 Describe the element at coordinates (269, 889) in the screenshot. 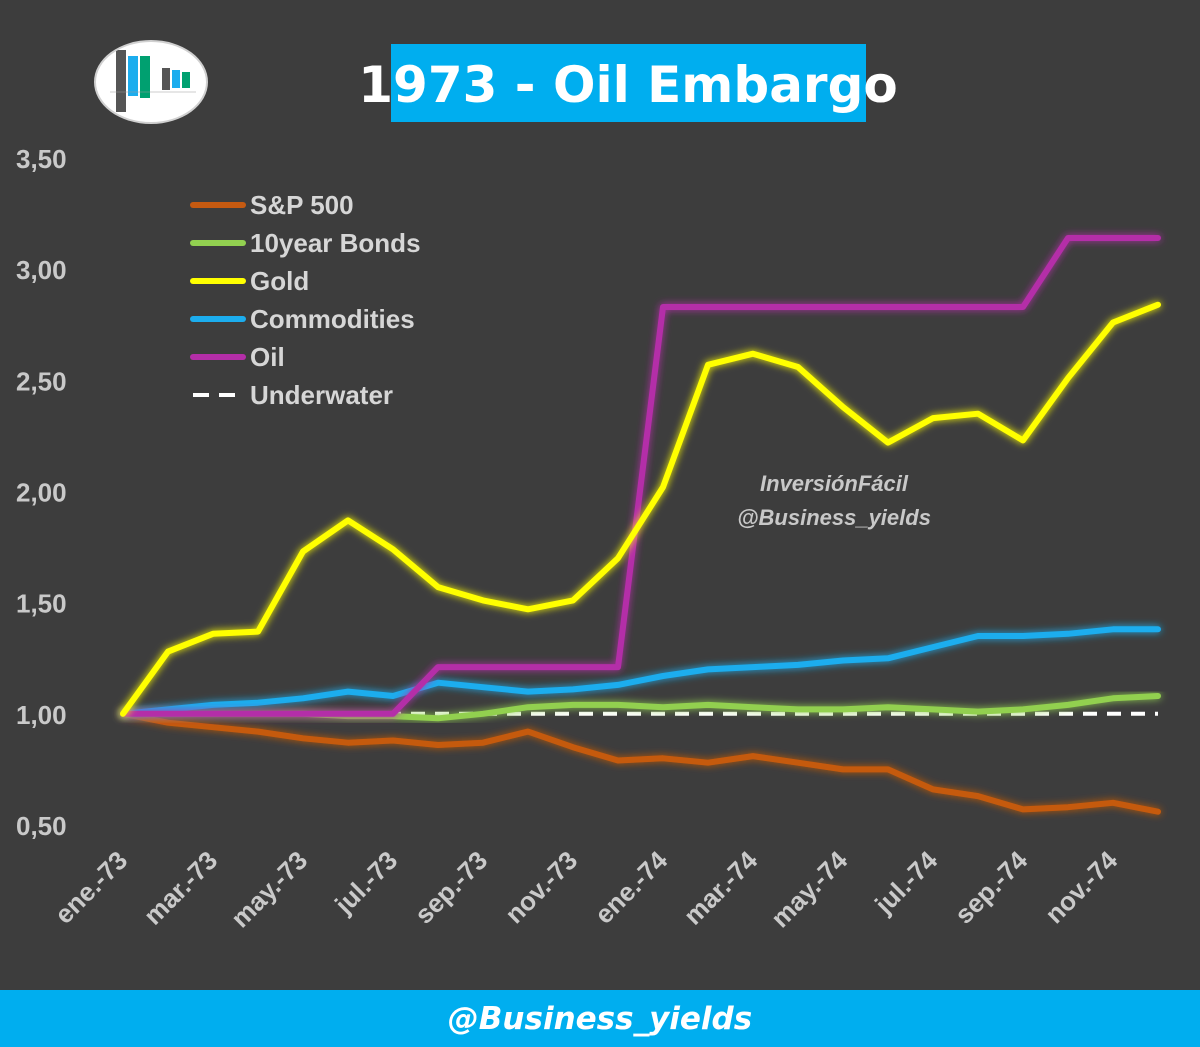

I see `x-tick-label: may.-73` at that location.